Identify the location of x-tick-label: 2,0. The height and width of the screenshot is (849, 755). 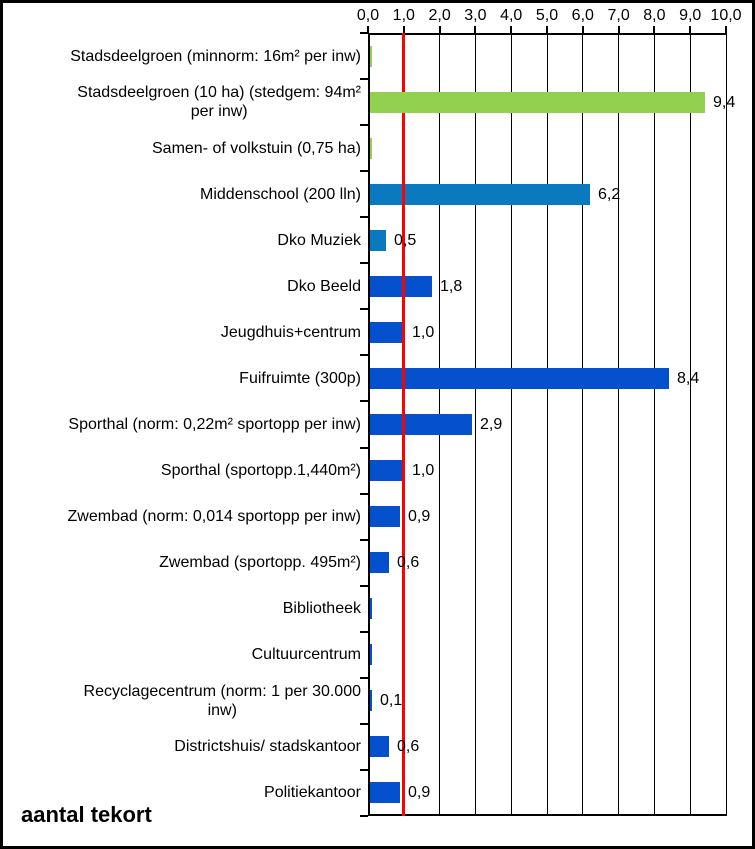
(439, 15).